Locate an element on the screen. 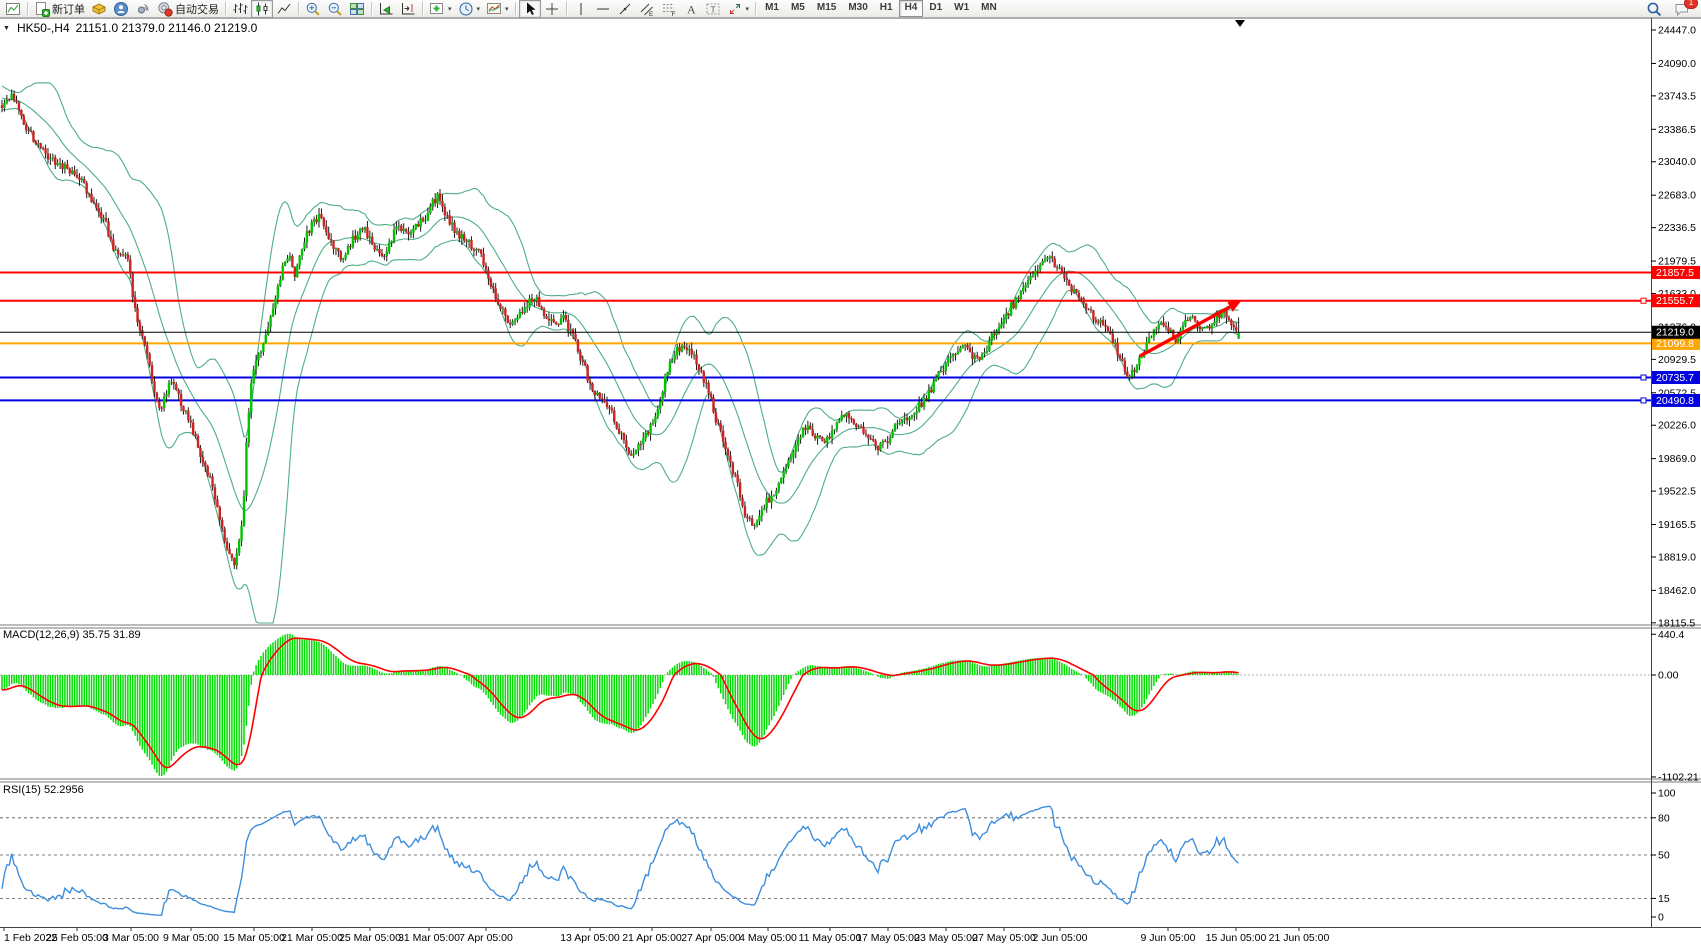 Image resolution: width=1701 pixels, height=945 pixels. horizontal-line-button is located at coordinates (603, 9).